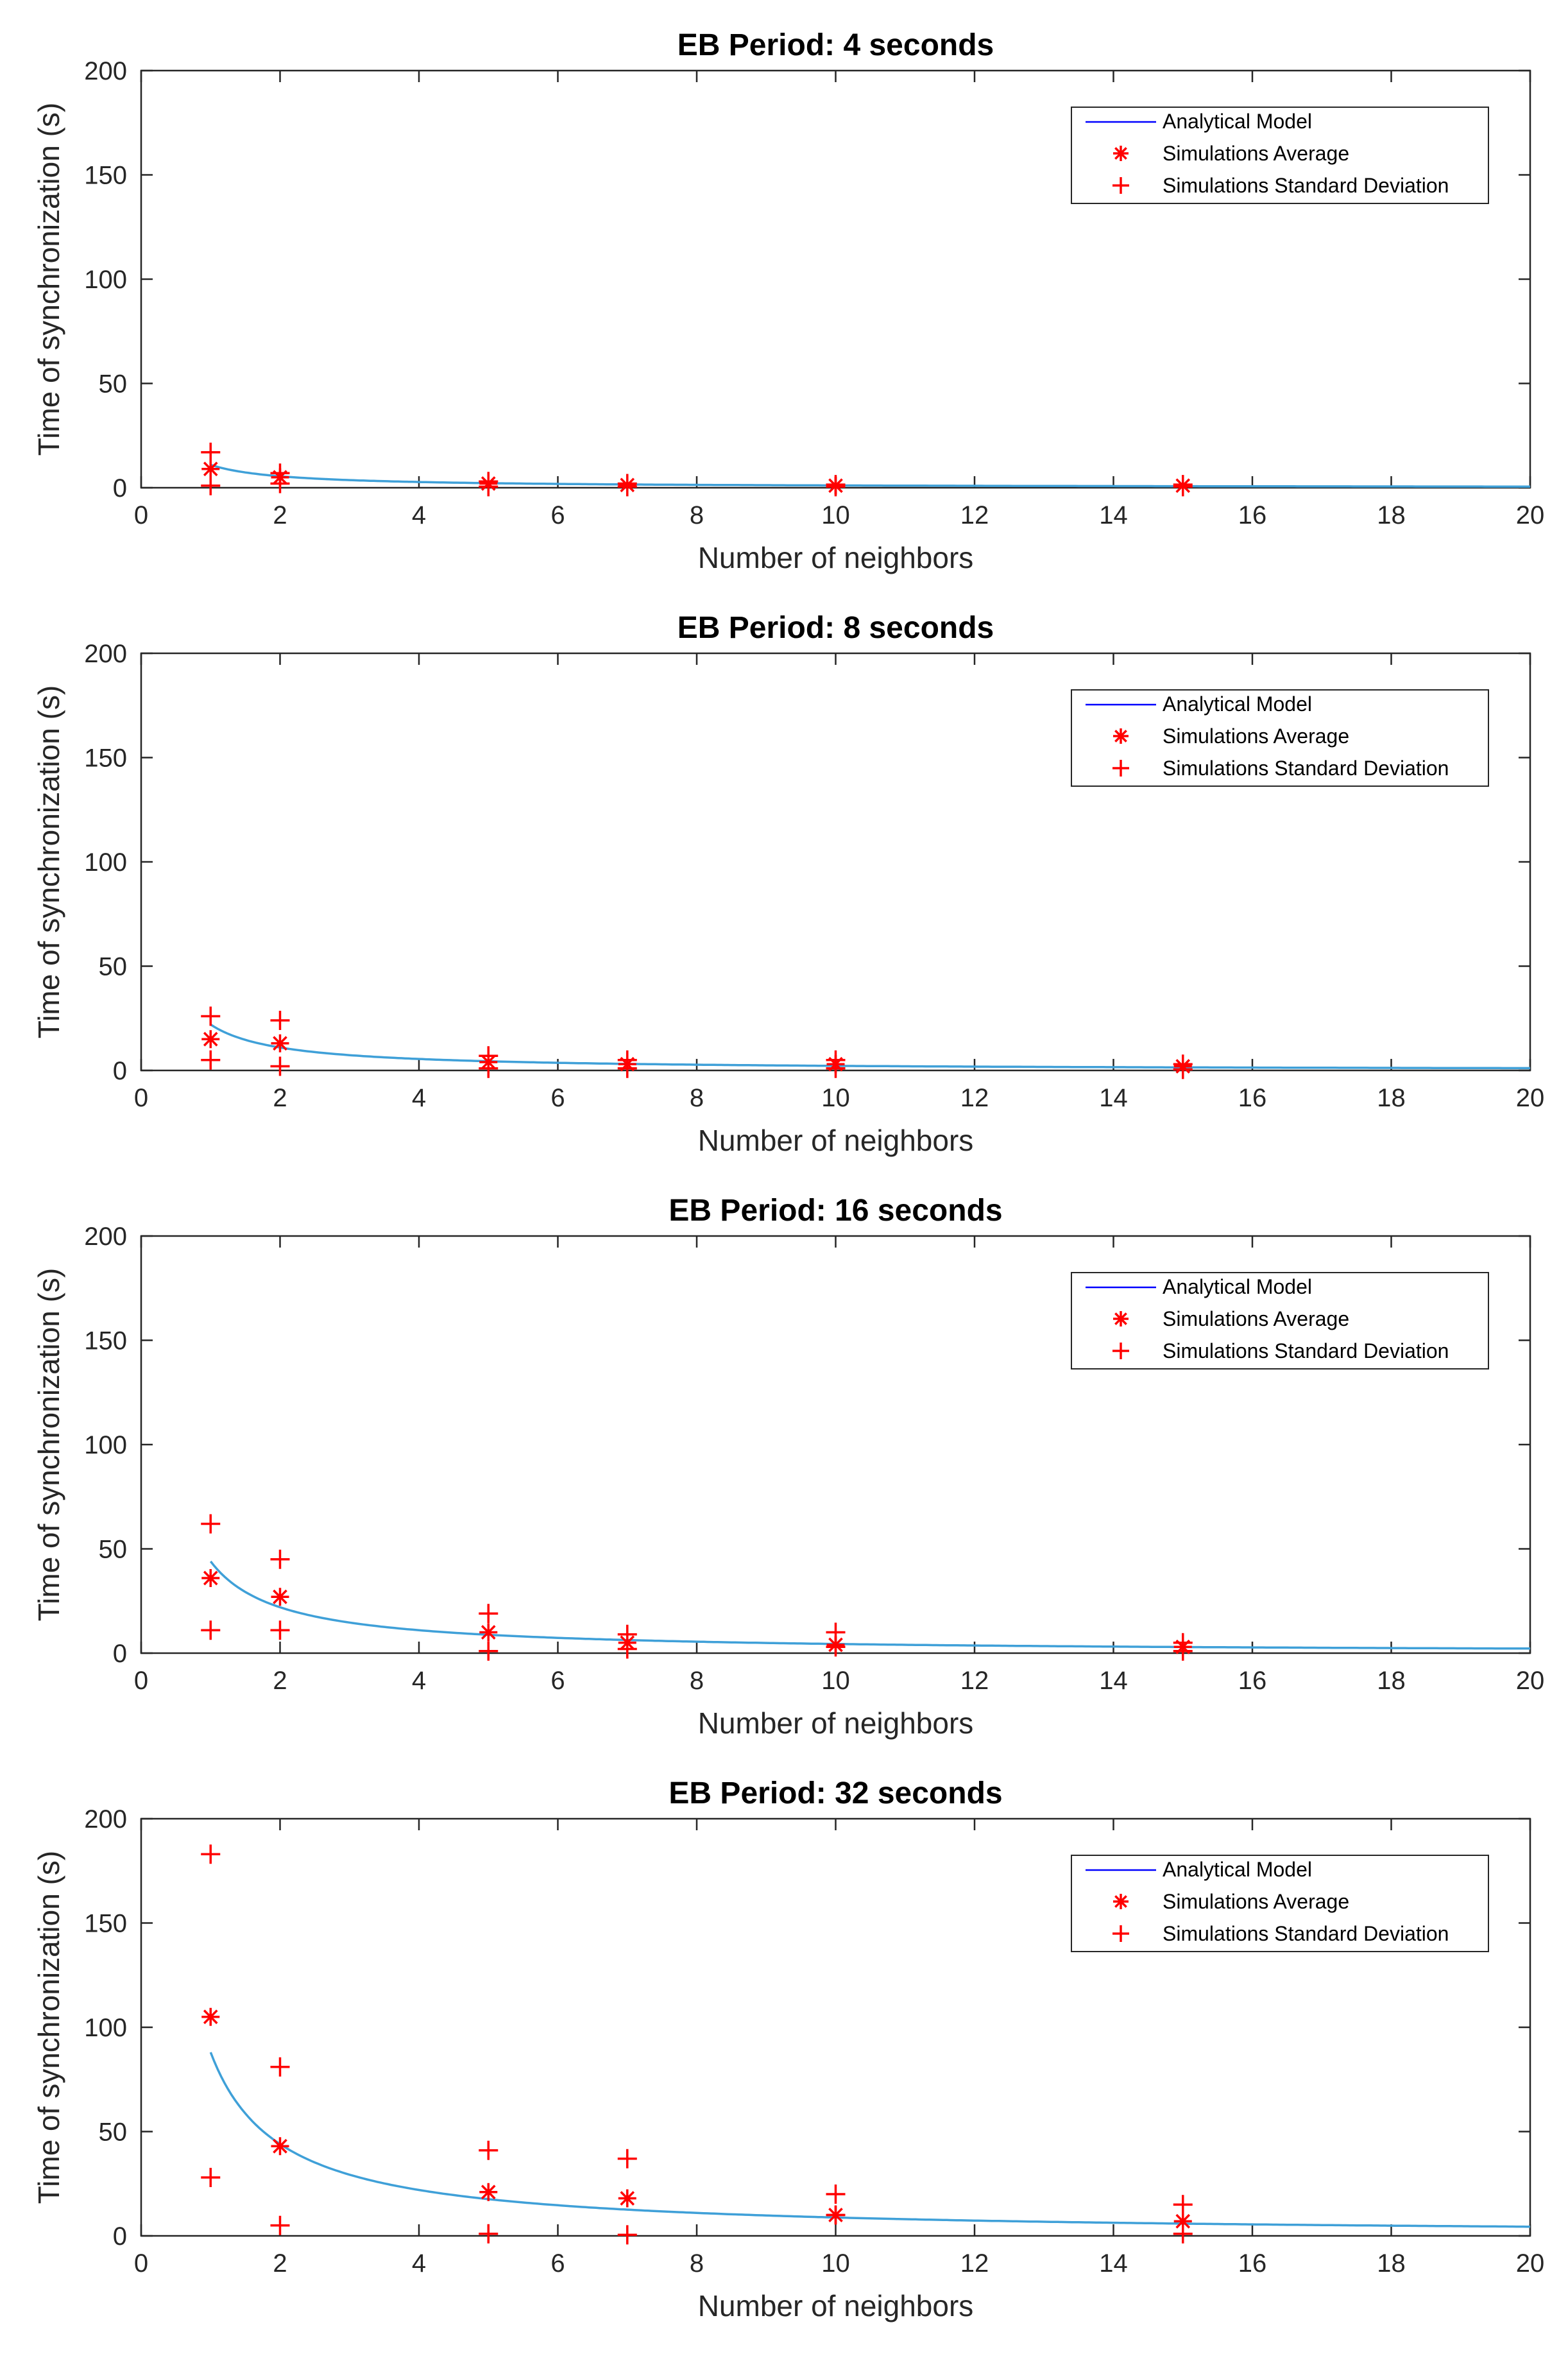  What do you see at coordinates (1237, 1286) in the screenshot?
I see `legend-entry-label: Analytical Model` at bounding box center [1237, 1286].